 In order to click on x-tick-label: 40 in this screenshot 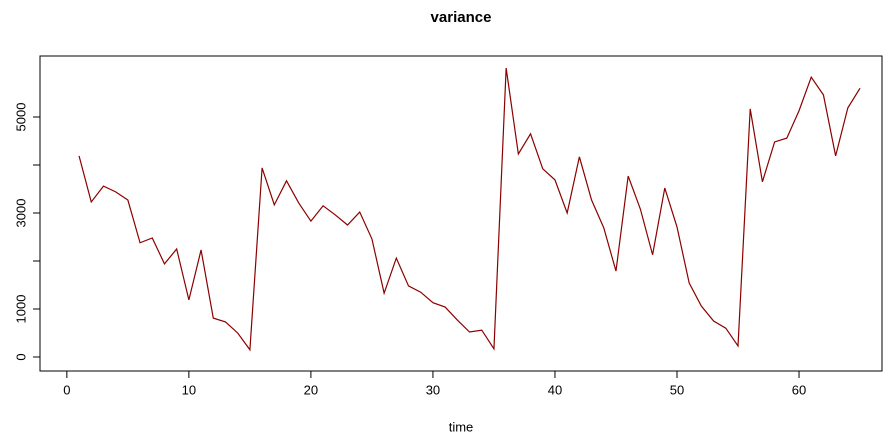, I will do `click(555, 389)`.